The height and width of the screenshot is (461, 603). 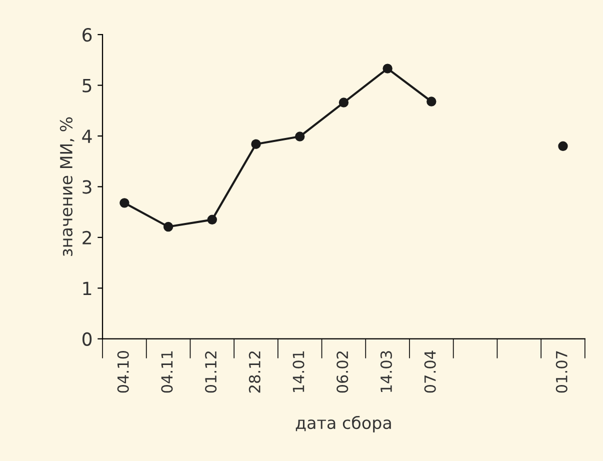 I want to click on y-axis-title: значение МИ, %, so click(x=67, y=186).